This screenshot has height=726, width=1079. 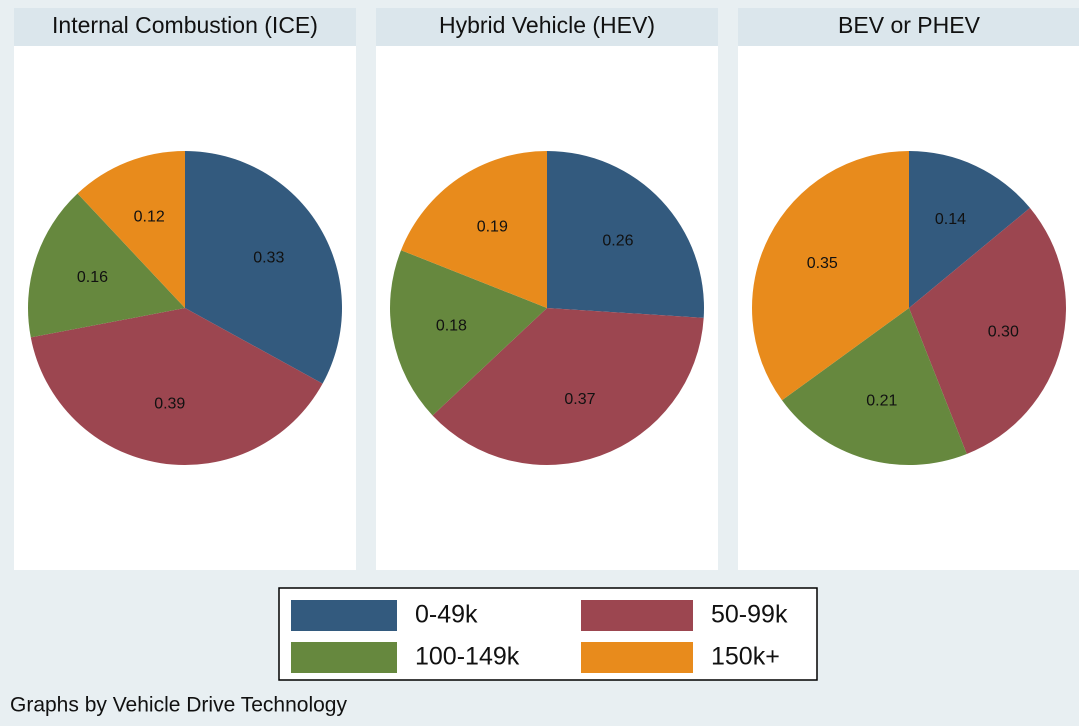 What do you see at coordinates (178, 705) in the screenshot?
I see `note: Graphs by Vehicle Drive Technology` at bounding box center [178, 705].